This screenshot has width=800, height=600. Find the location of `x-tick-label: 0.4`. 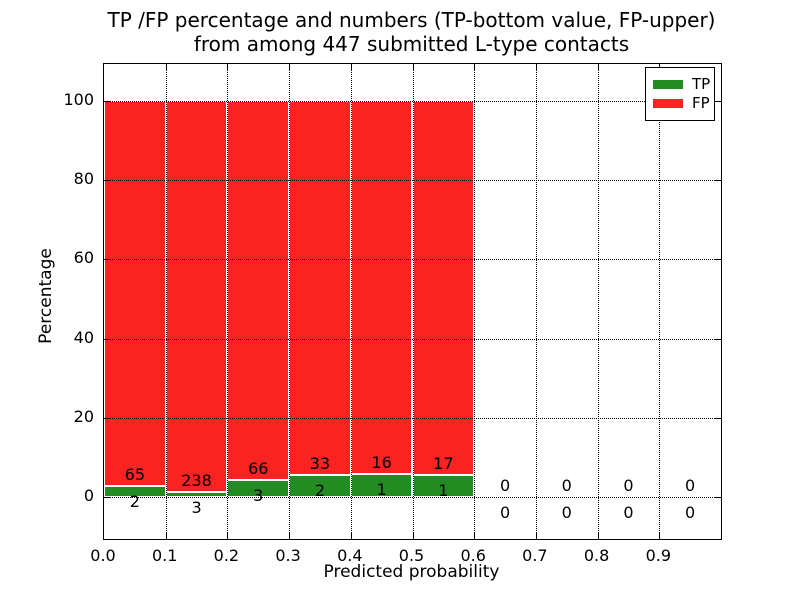

x-tick-label: 0.4 is located at coordinates (350, 555).